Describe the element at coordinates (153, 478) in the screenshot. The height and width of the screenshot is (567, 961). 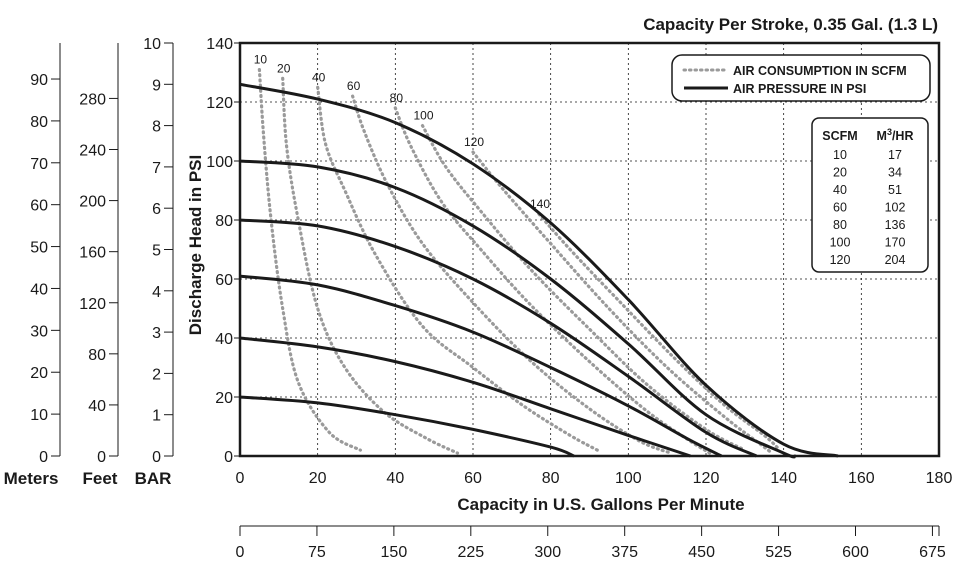
I see `unit-axis-title-bar: BAR` at that location.